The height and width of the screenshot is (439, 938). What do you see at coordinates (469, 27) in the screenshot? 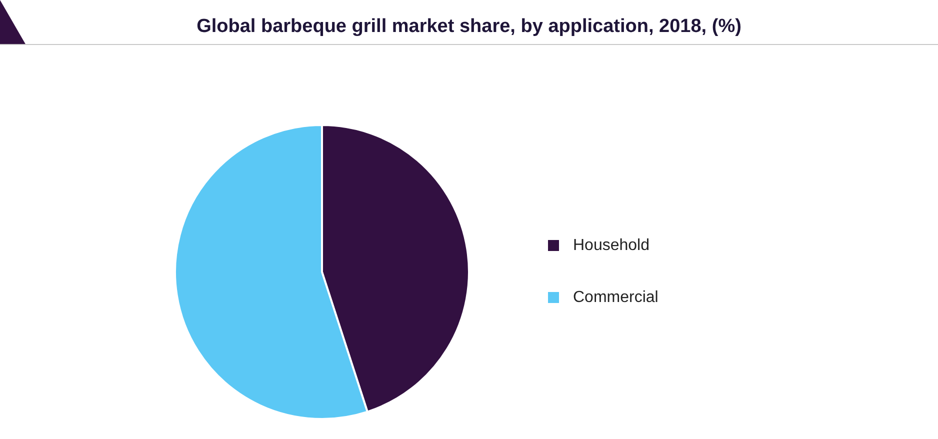
I see `chart-title: Global barbeque grill market share, by application, 2018, (%)` at bounding box center [469, 27].